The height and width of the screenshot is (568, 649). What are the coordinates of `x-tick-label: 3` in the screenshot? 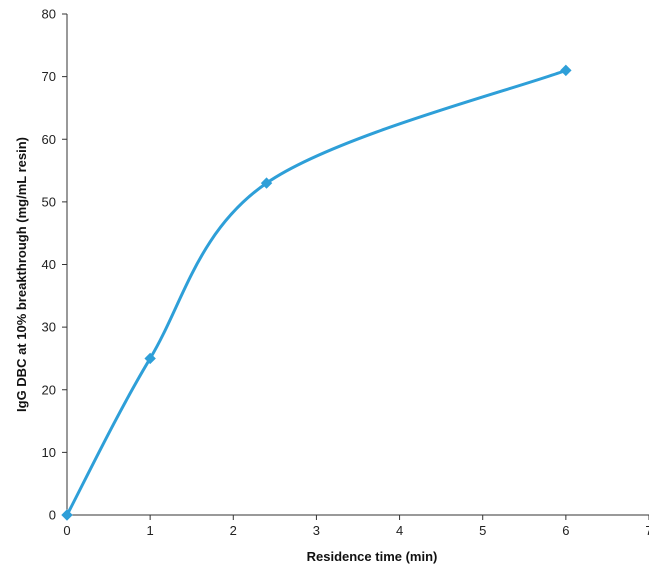 It's located at (316, 530).